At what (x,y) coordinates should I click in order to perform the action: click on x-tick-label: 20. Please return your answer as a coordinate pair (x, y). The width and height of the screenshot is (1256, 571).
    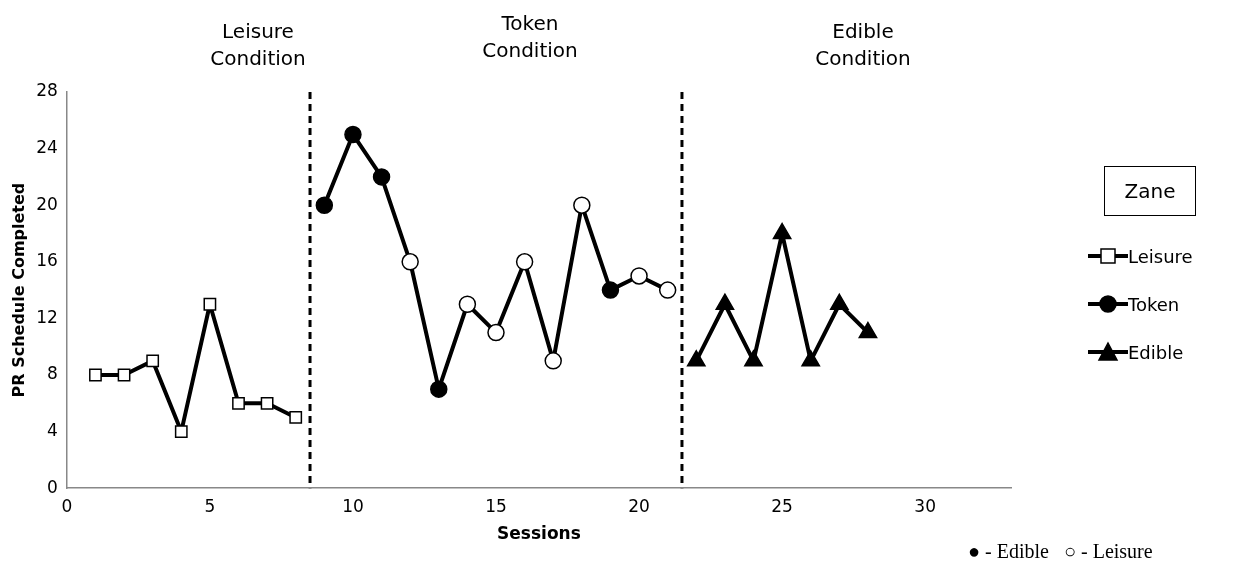
    Looking at the image, I should click on (639, 505).